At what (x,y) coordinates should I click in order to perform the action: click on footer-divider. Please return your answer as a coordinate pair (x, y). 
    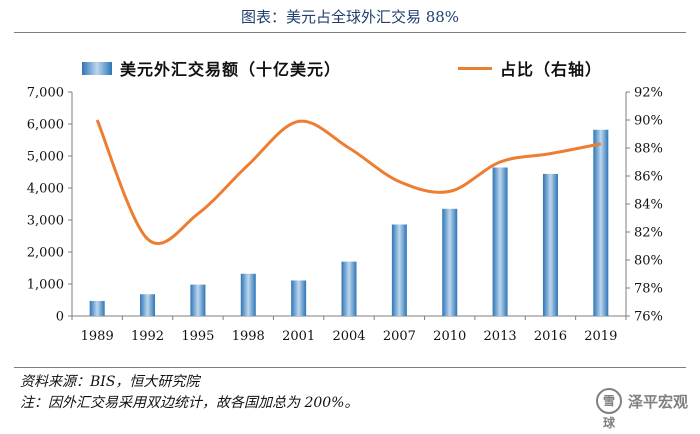
    Looking at the image, I should click on (350, 367).